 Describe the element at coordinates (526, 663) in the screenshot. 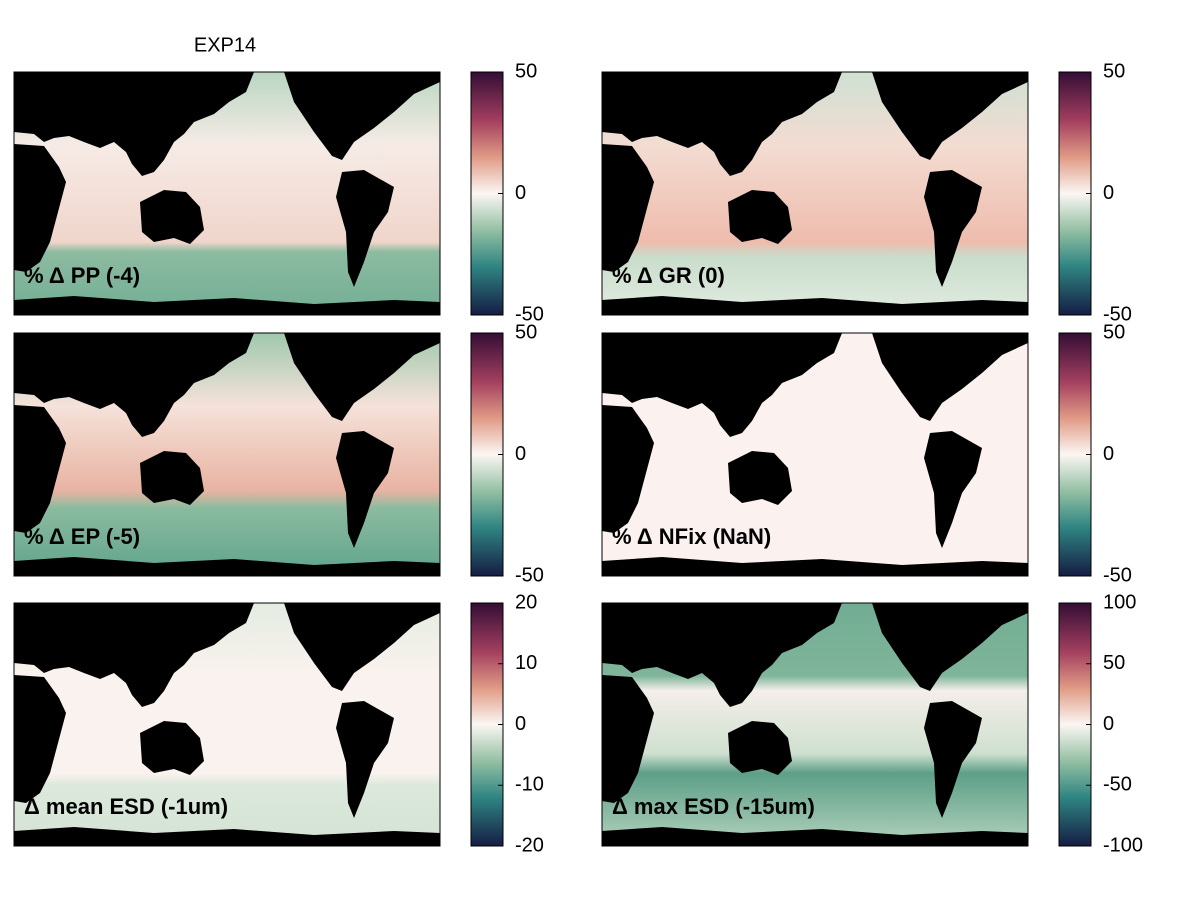

I see `colorbar-tick-label: 10` at that location.